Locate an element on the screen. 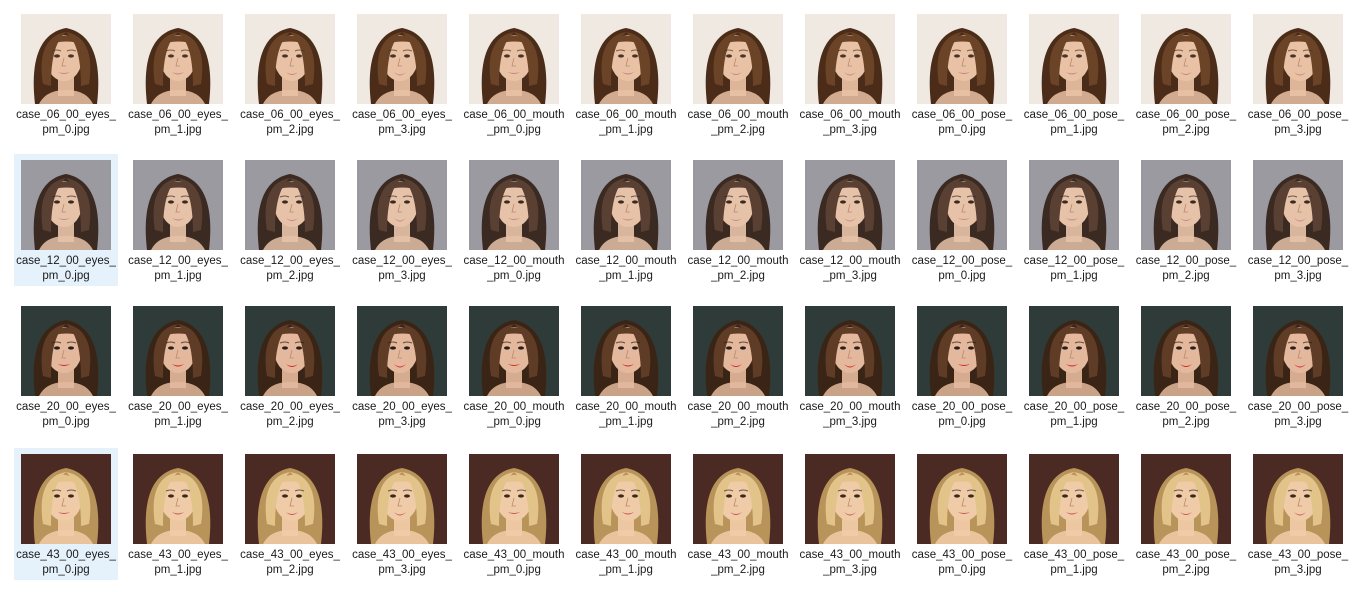 This screenshot has width=1368, height=592. file-item: case_43_00_eyes_pm_0.jpg is located at coordinates (66, 514).